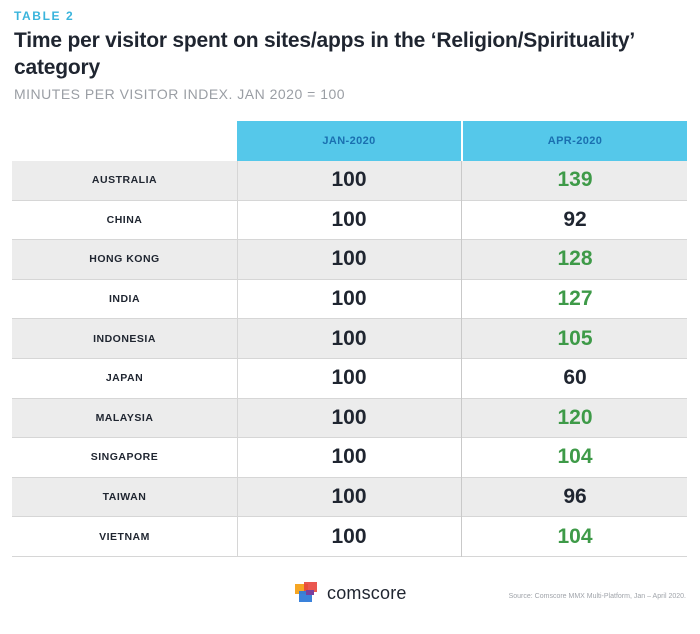  Describe the element at coordinates (367, 592) in the screenshot. I see `comscore-brand-text: comscore` at that location.